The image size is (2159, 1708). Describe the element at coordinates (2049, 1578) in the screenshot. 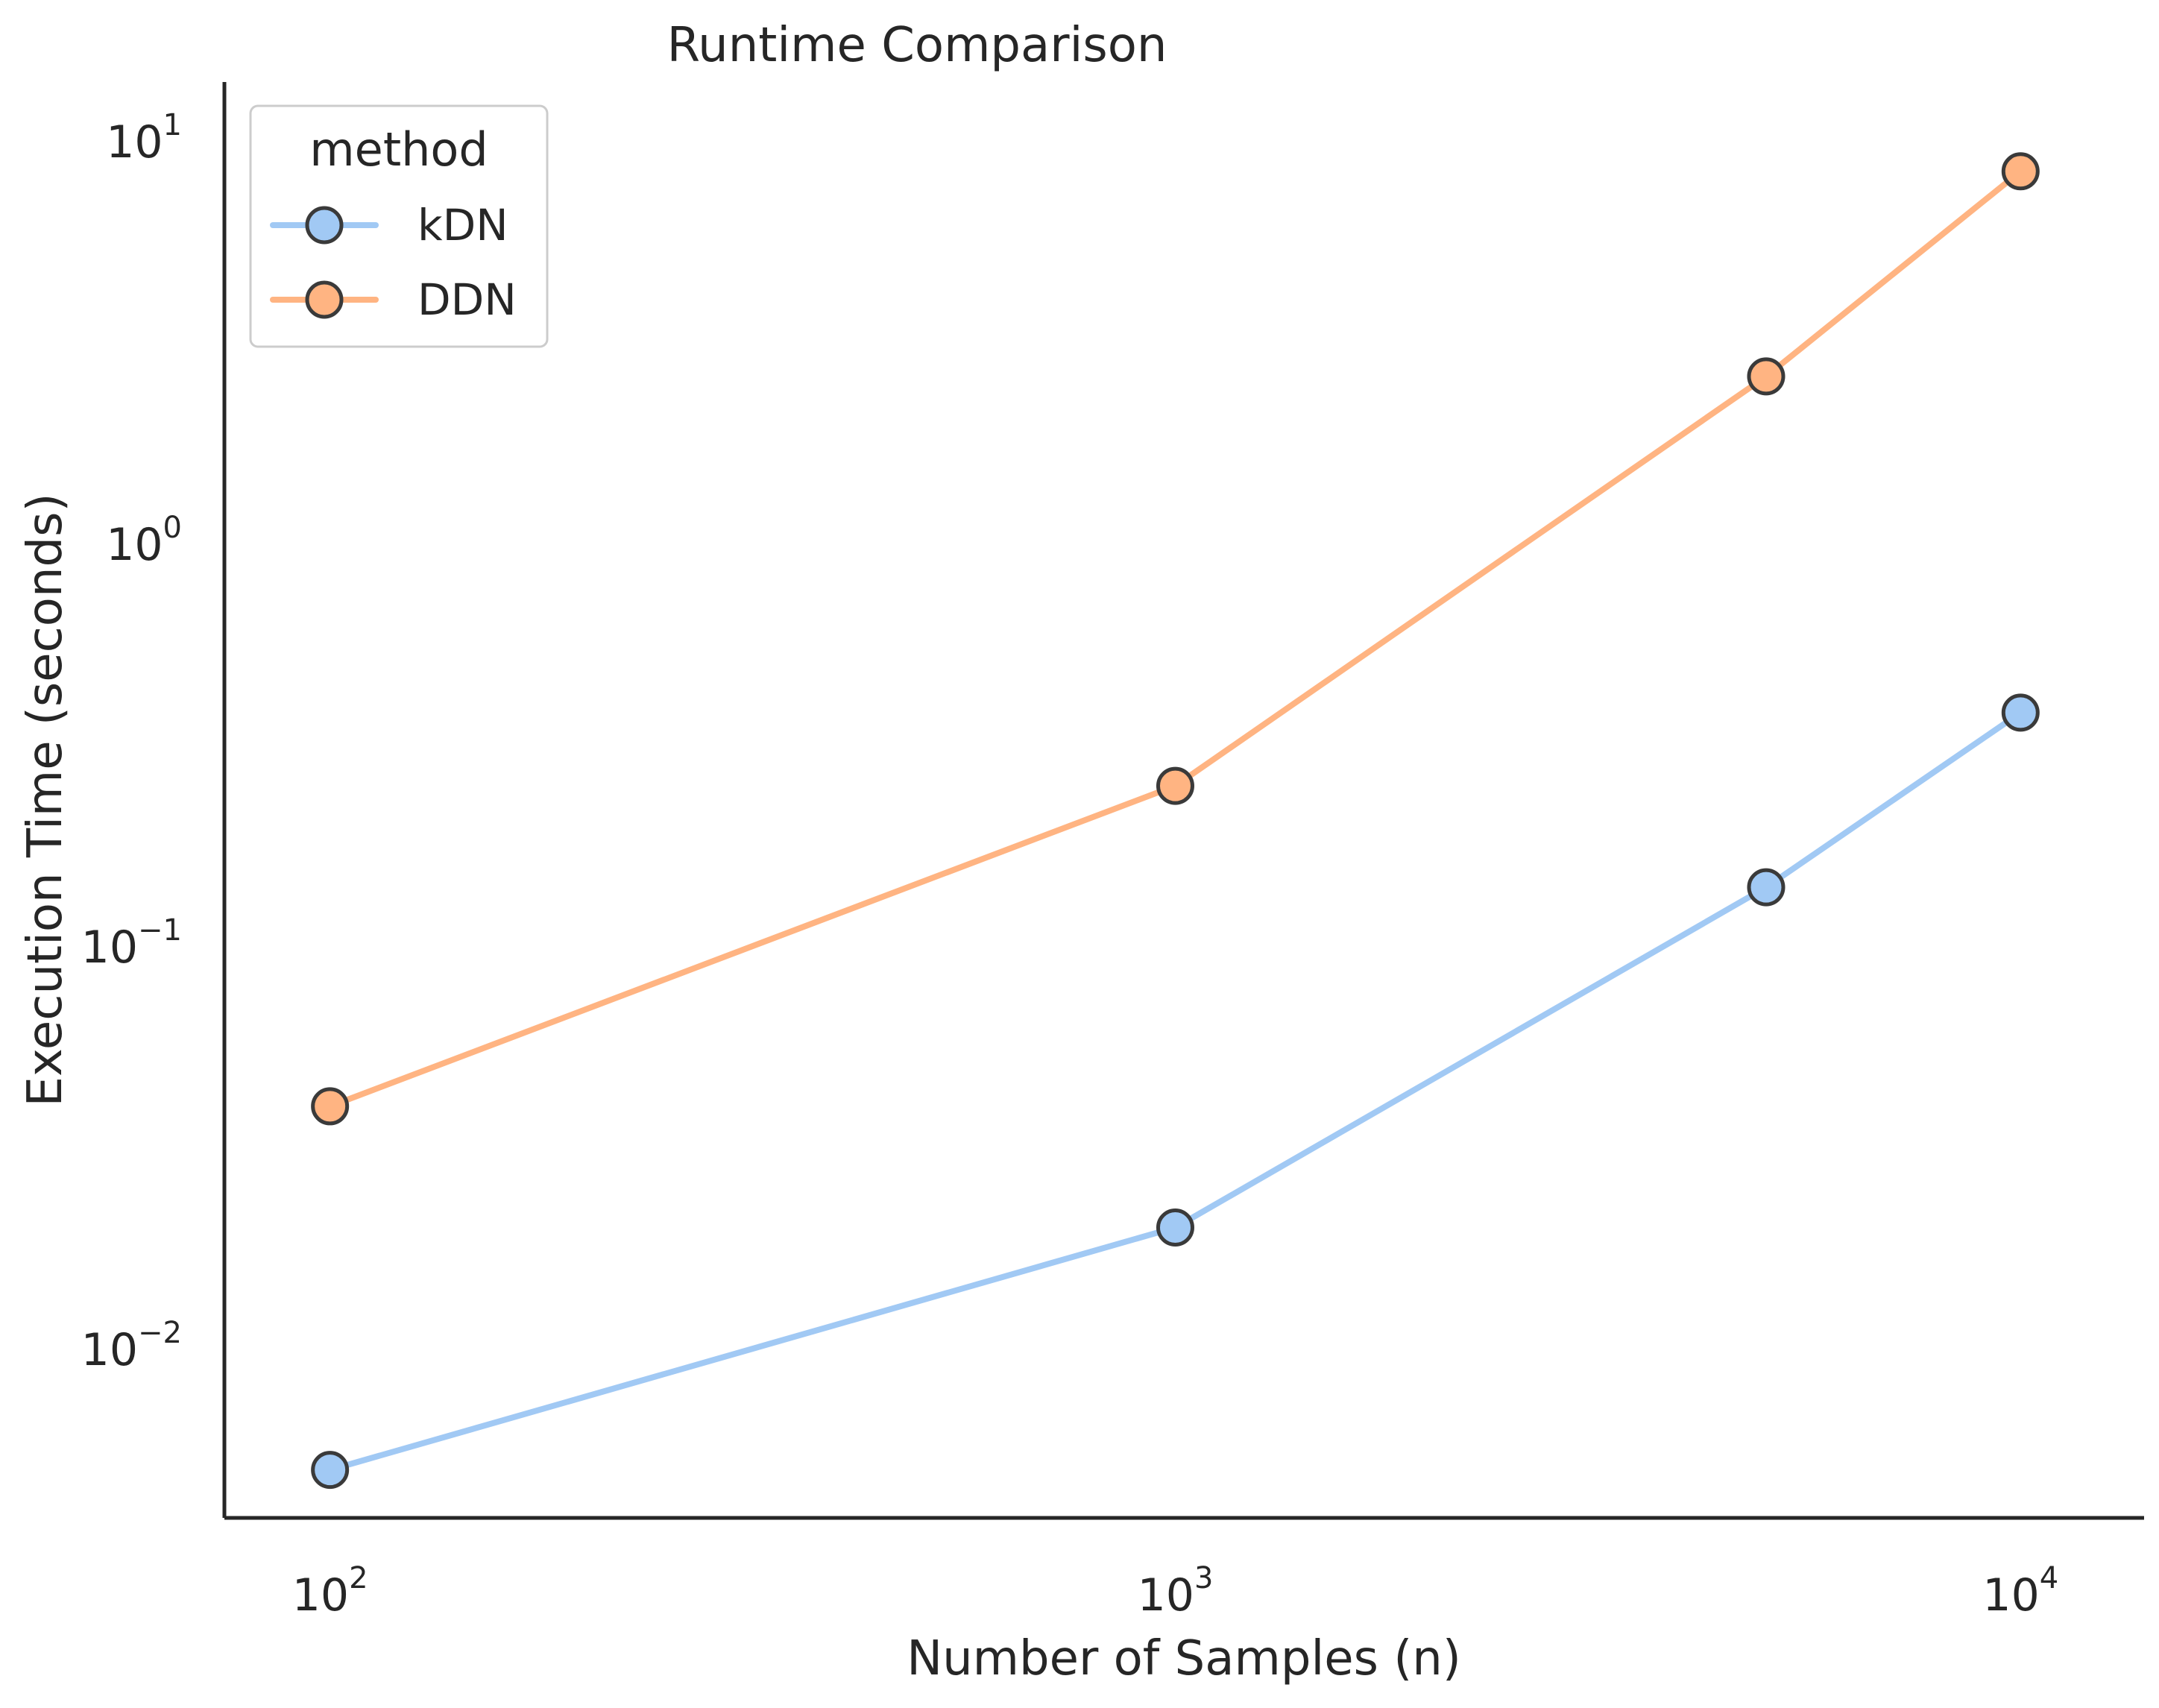

I see `x-tick-exponent: 4` at that location.